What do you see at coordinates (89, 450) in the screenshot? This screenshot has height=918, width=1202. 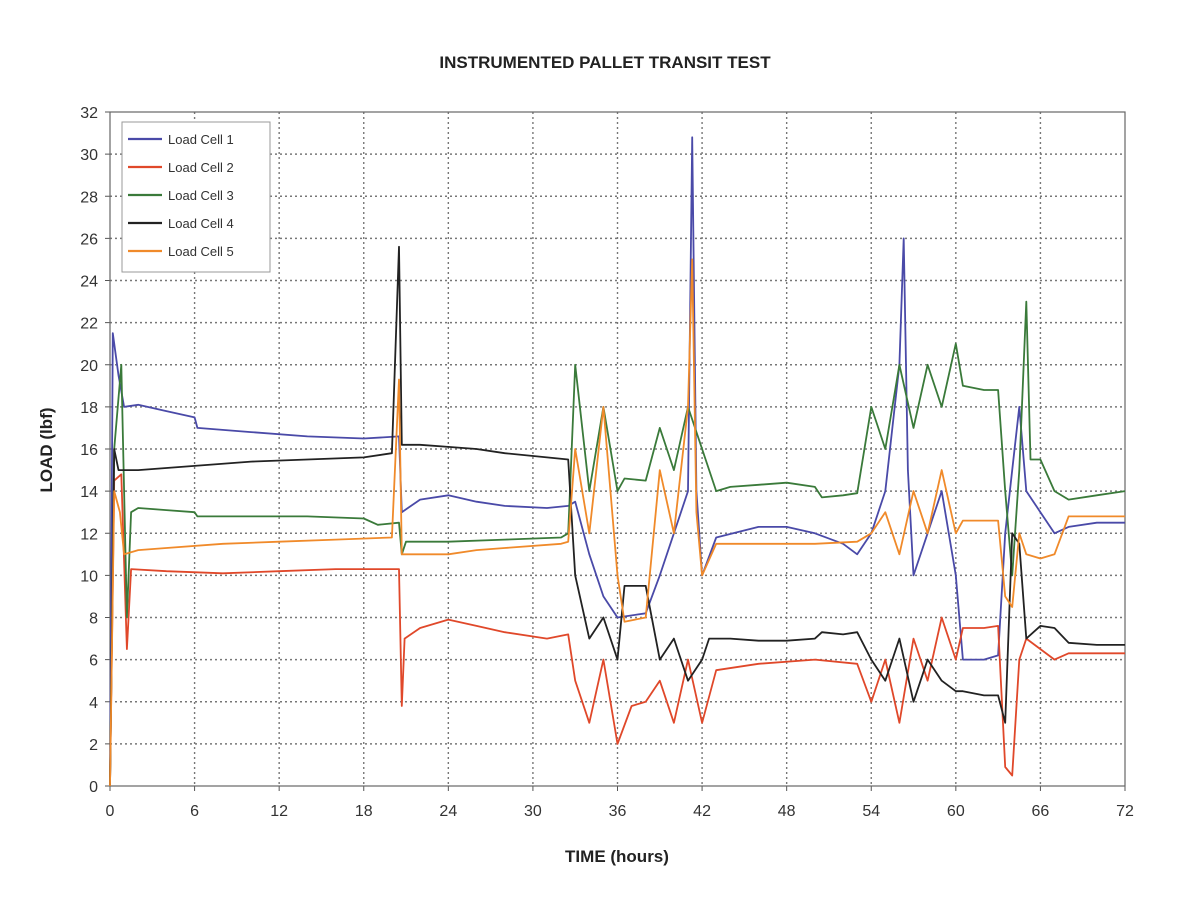 I see `y-tick-label: 16` at bounding box center [89, 450].